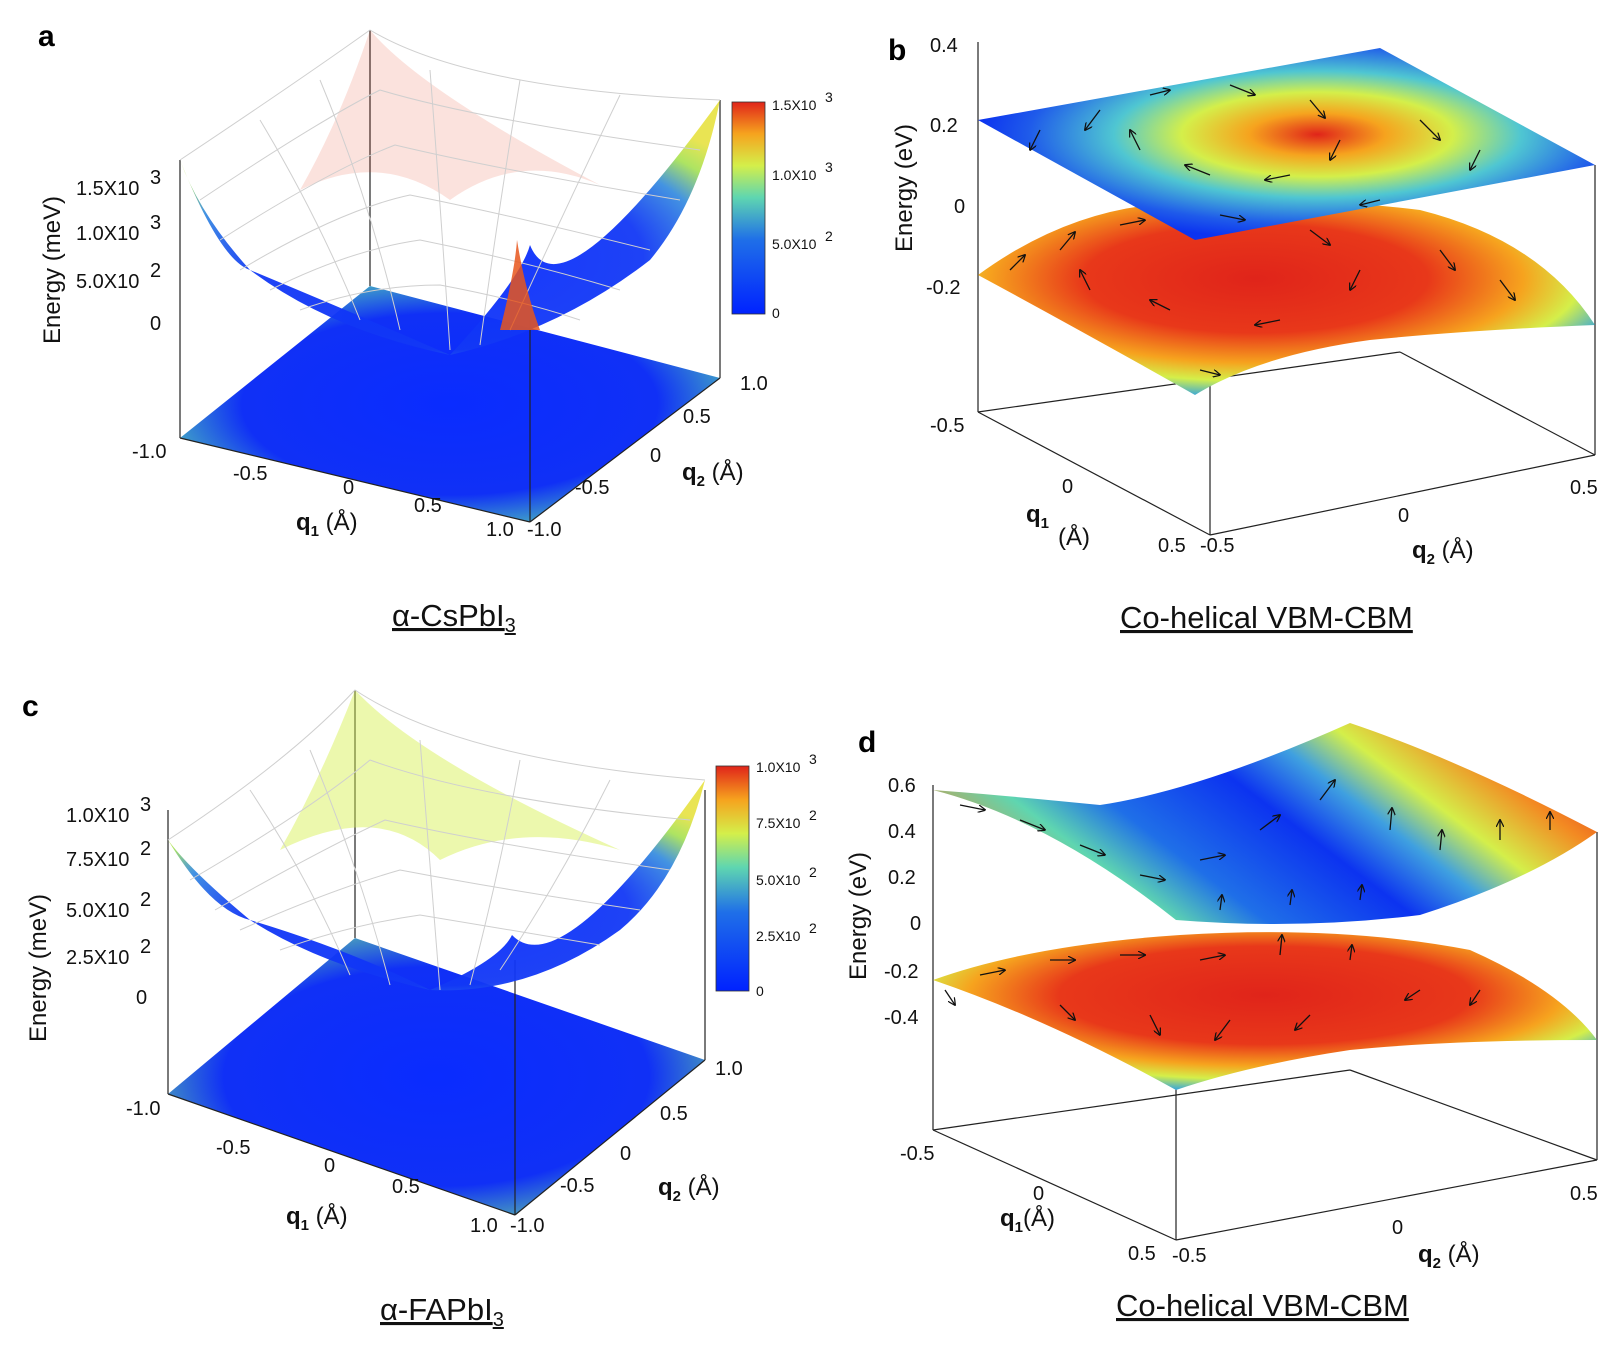 The image size is (1624, 1346). What do you see at coordinates (897, 50) in the screenshot?
I see `panel-b-letter: b` at bounding box center [897, 50].